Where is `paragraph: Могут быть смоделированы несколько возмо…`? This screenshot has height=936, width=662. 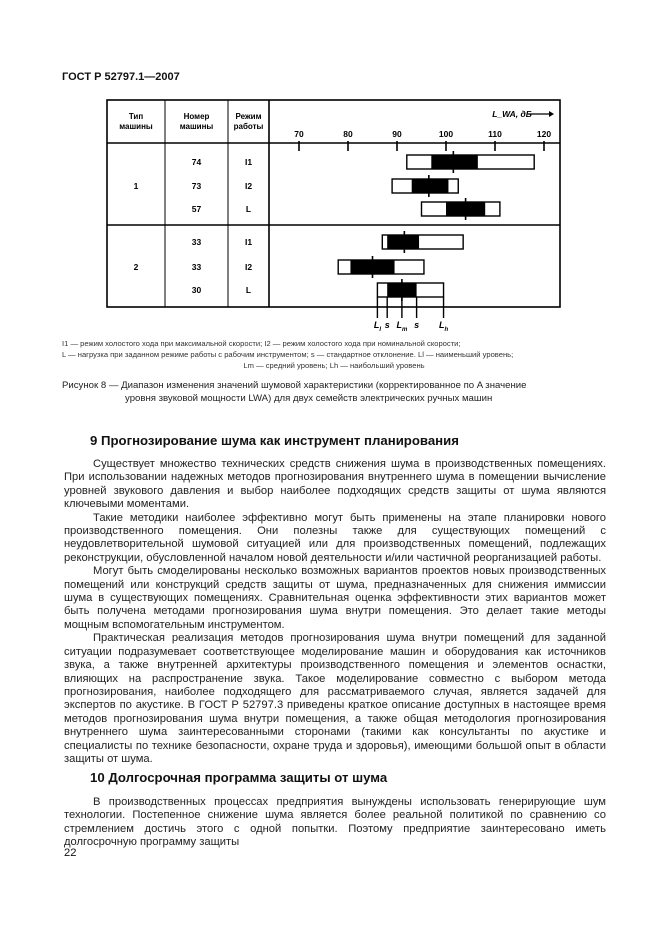
paragraph: Могут быть смоделированы несколько возмо… is located at coordinates (335, 598).